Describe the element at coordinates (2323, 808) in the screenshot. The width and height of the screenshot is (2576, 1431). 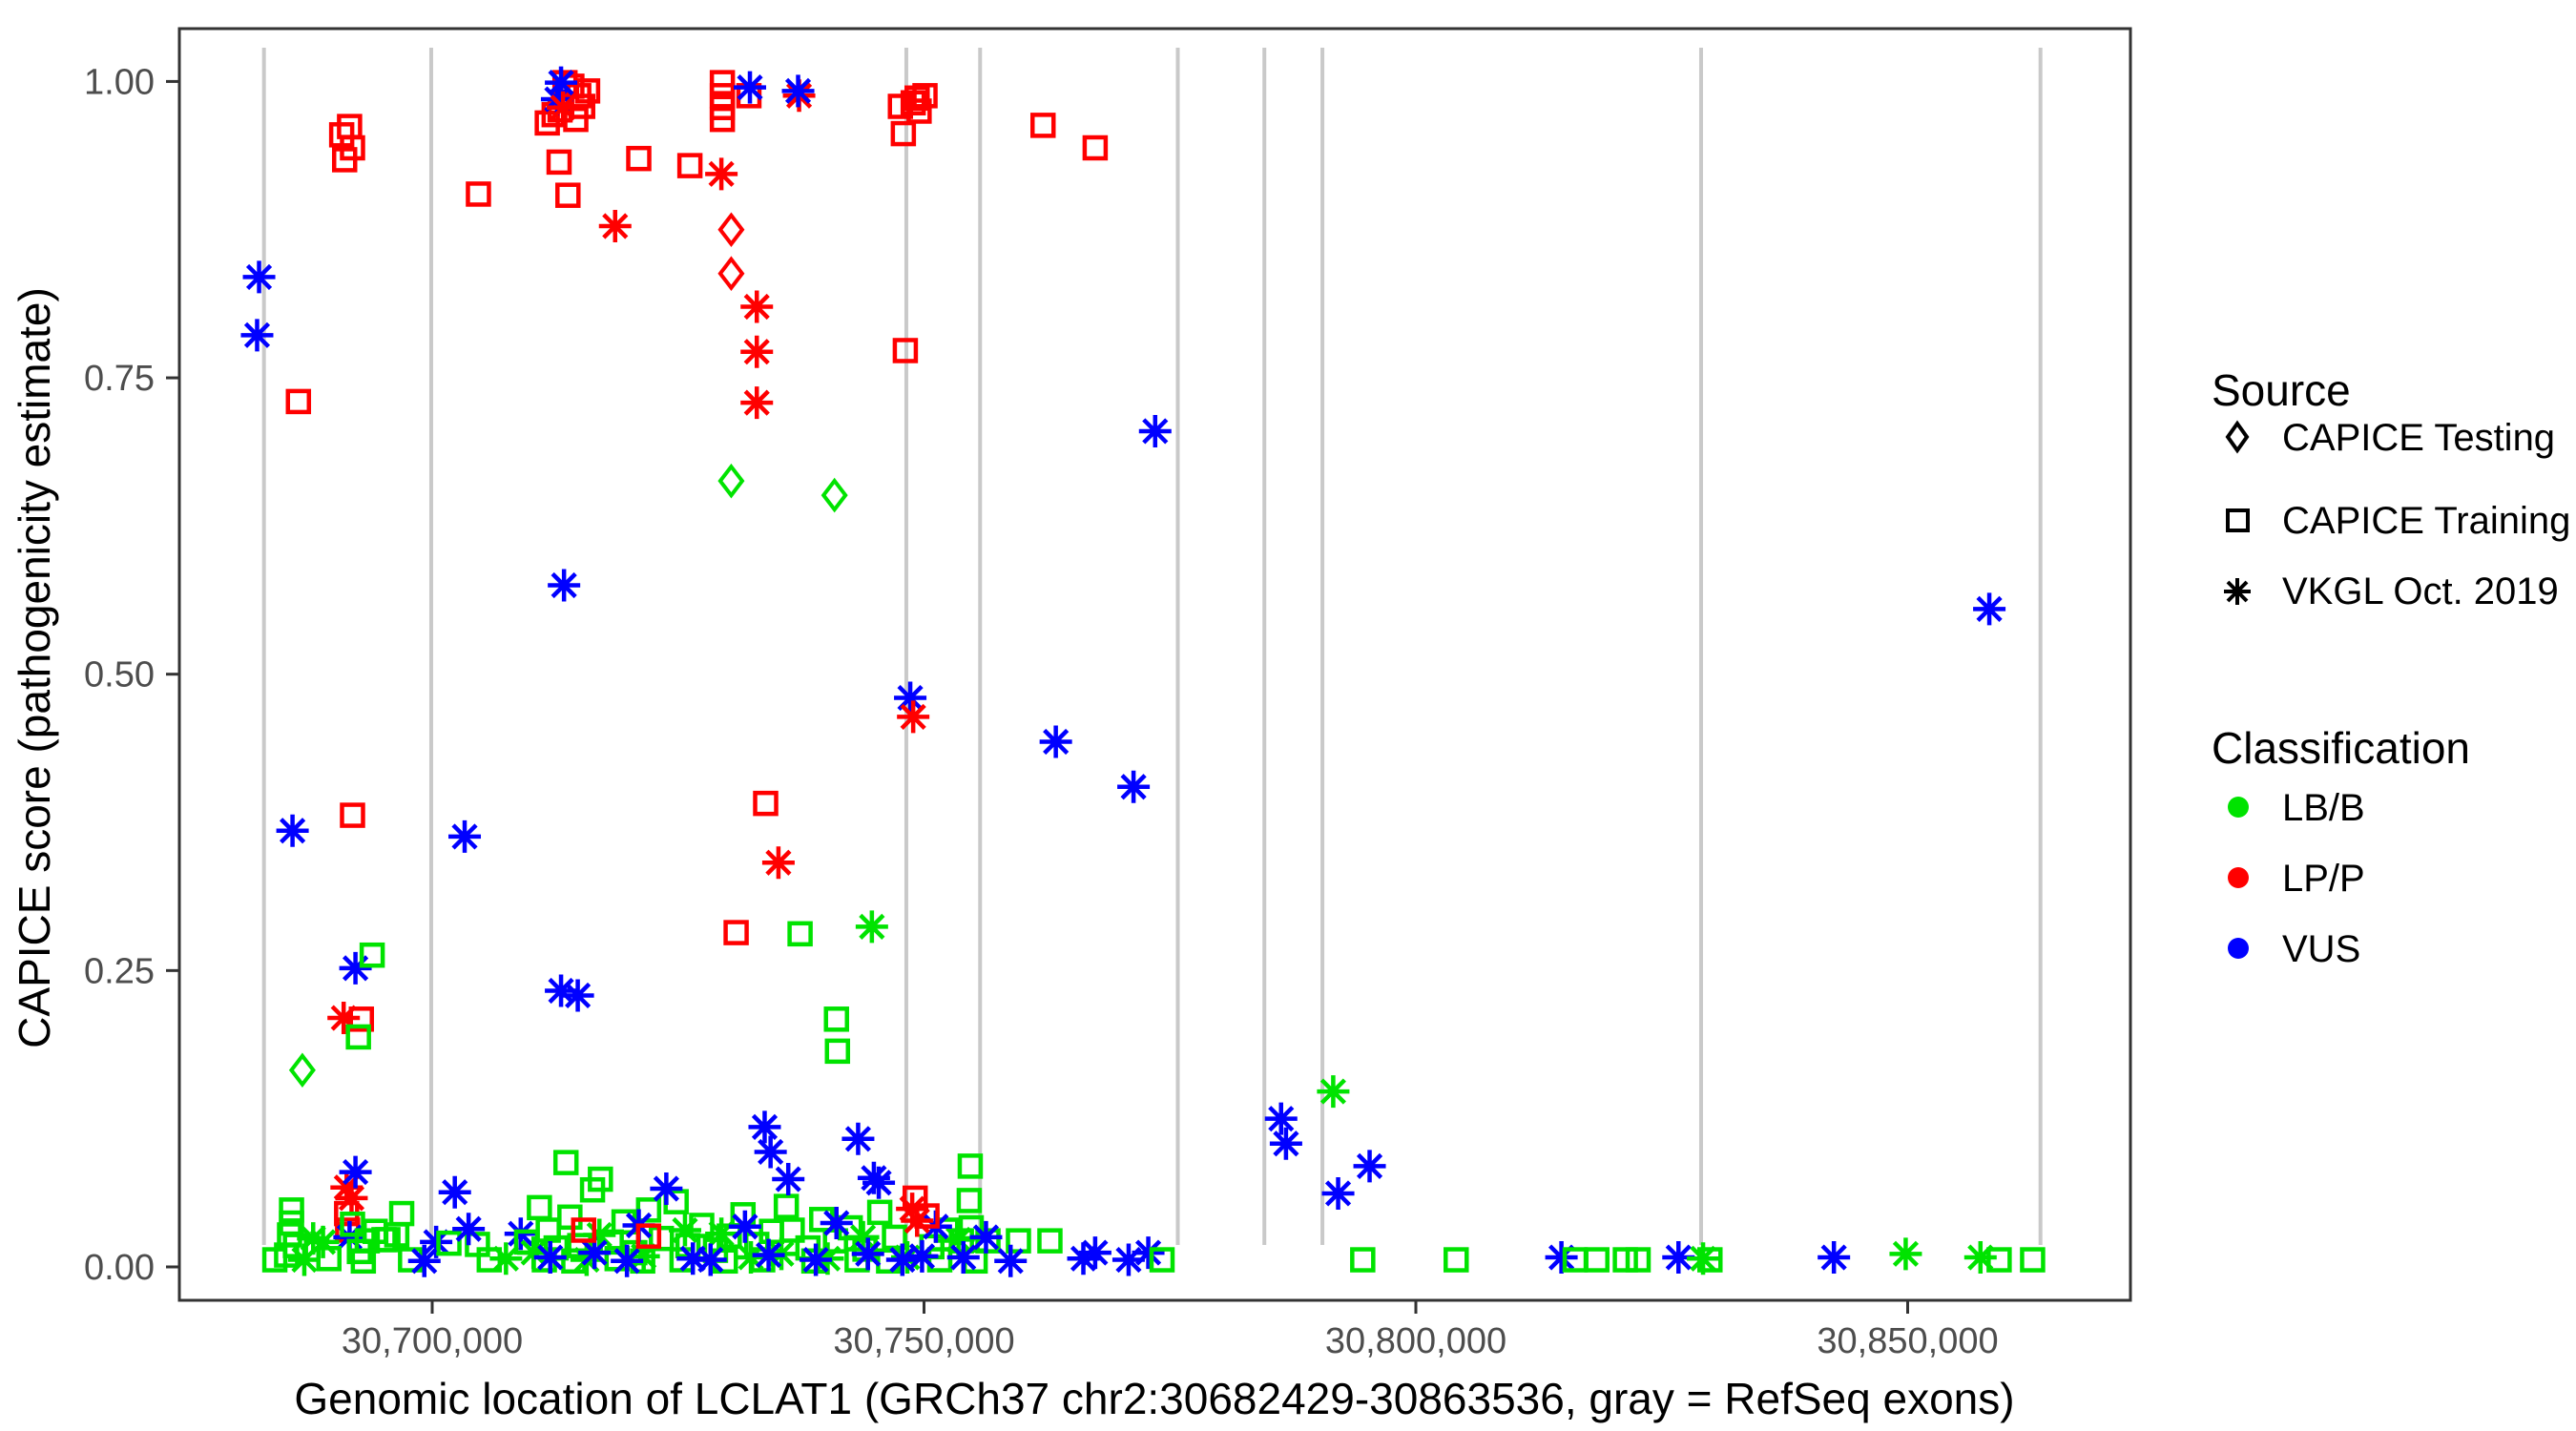
I see `legend-class-item-label: LB/B` at that location.